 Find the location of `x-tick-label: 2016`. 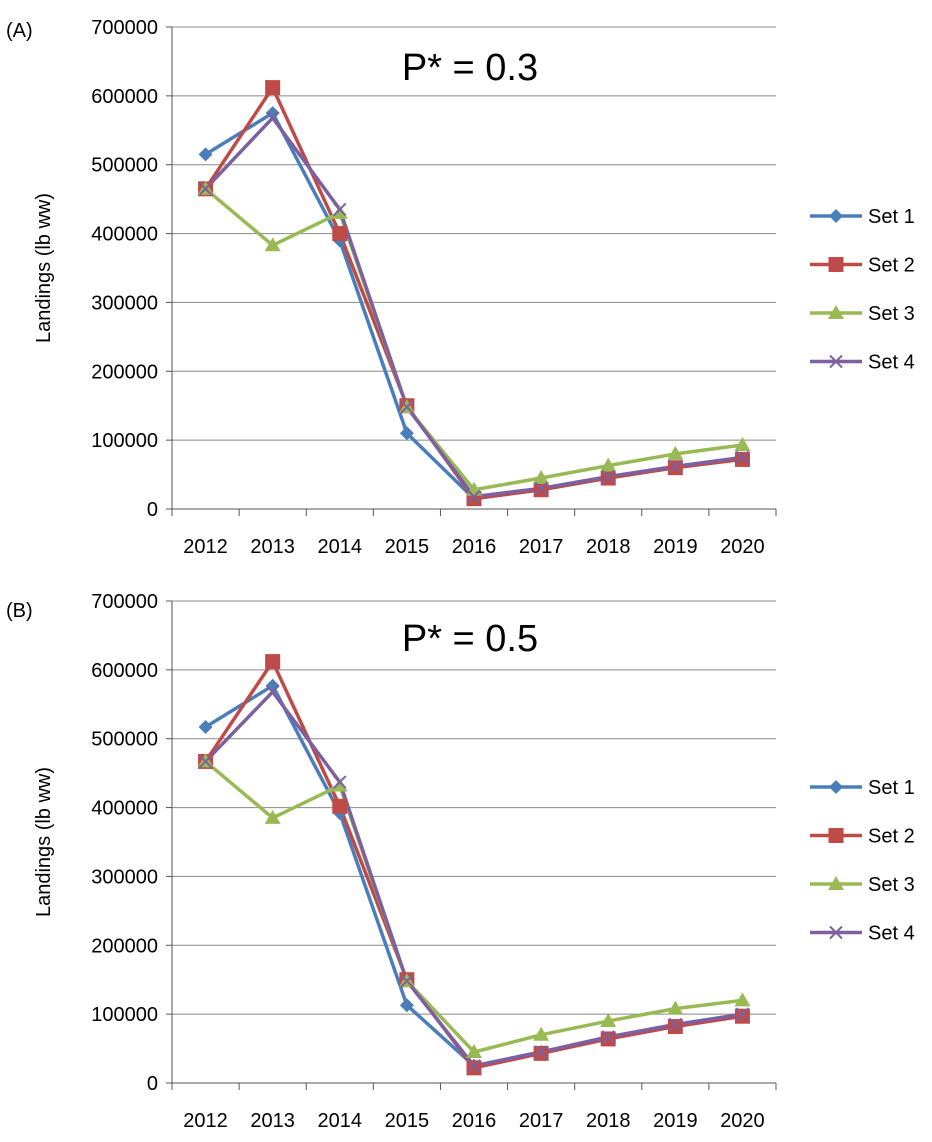

x-tick-label: 2016 is located at coordinates (474, 547).